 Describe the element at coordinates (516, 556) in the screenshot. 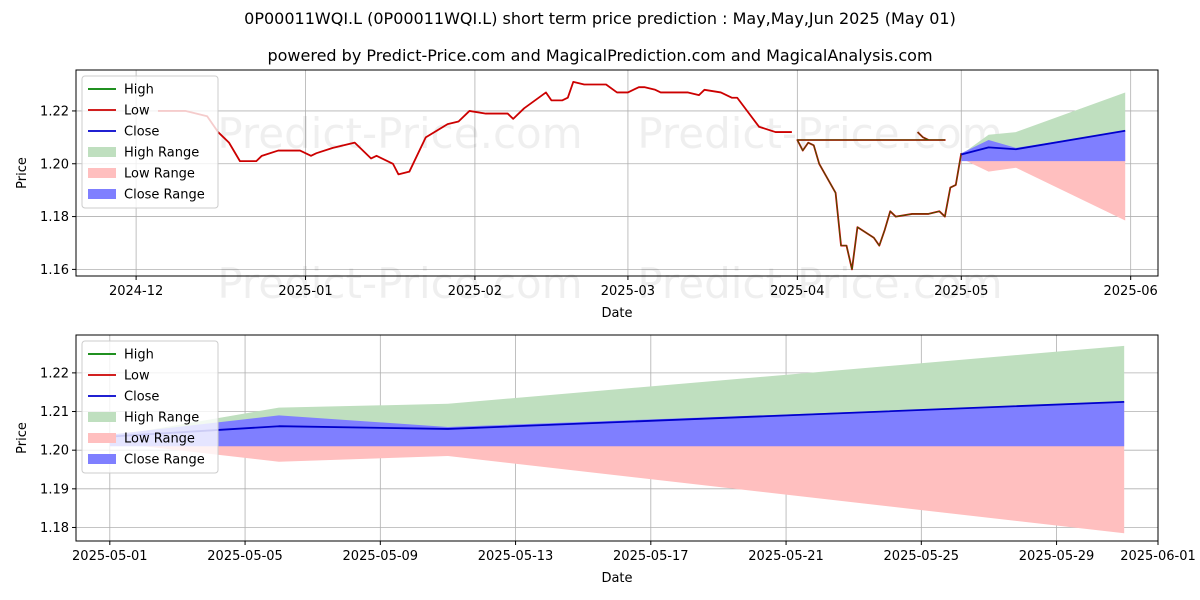

I see `x-tick-label: 2025-05-13` at that location.